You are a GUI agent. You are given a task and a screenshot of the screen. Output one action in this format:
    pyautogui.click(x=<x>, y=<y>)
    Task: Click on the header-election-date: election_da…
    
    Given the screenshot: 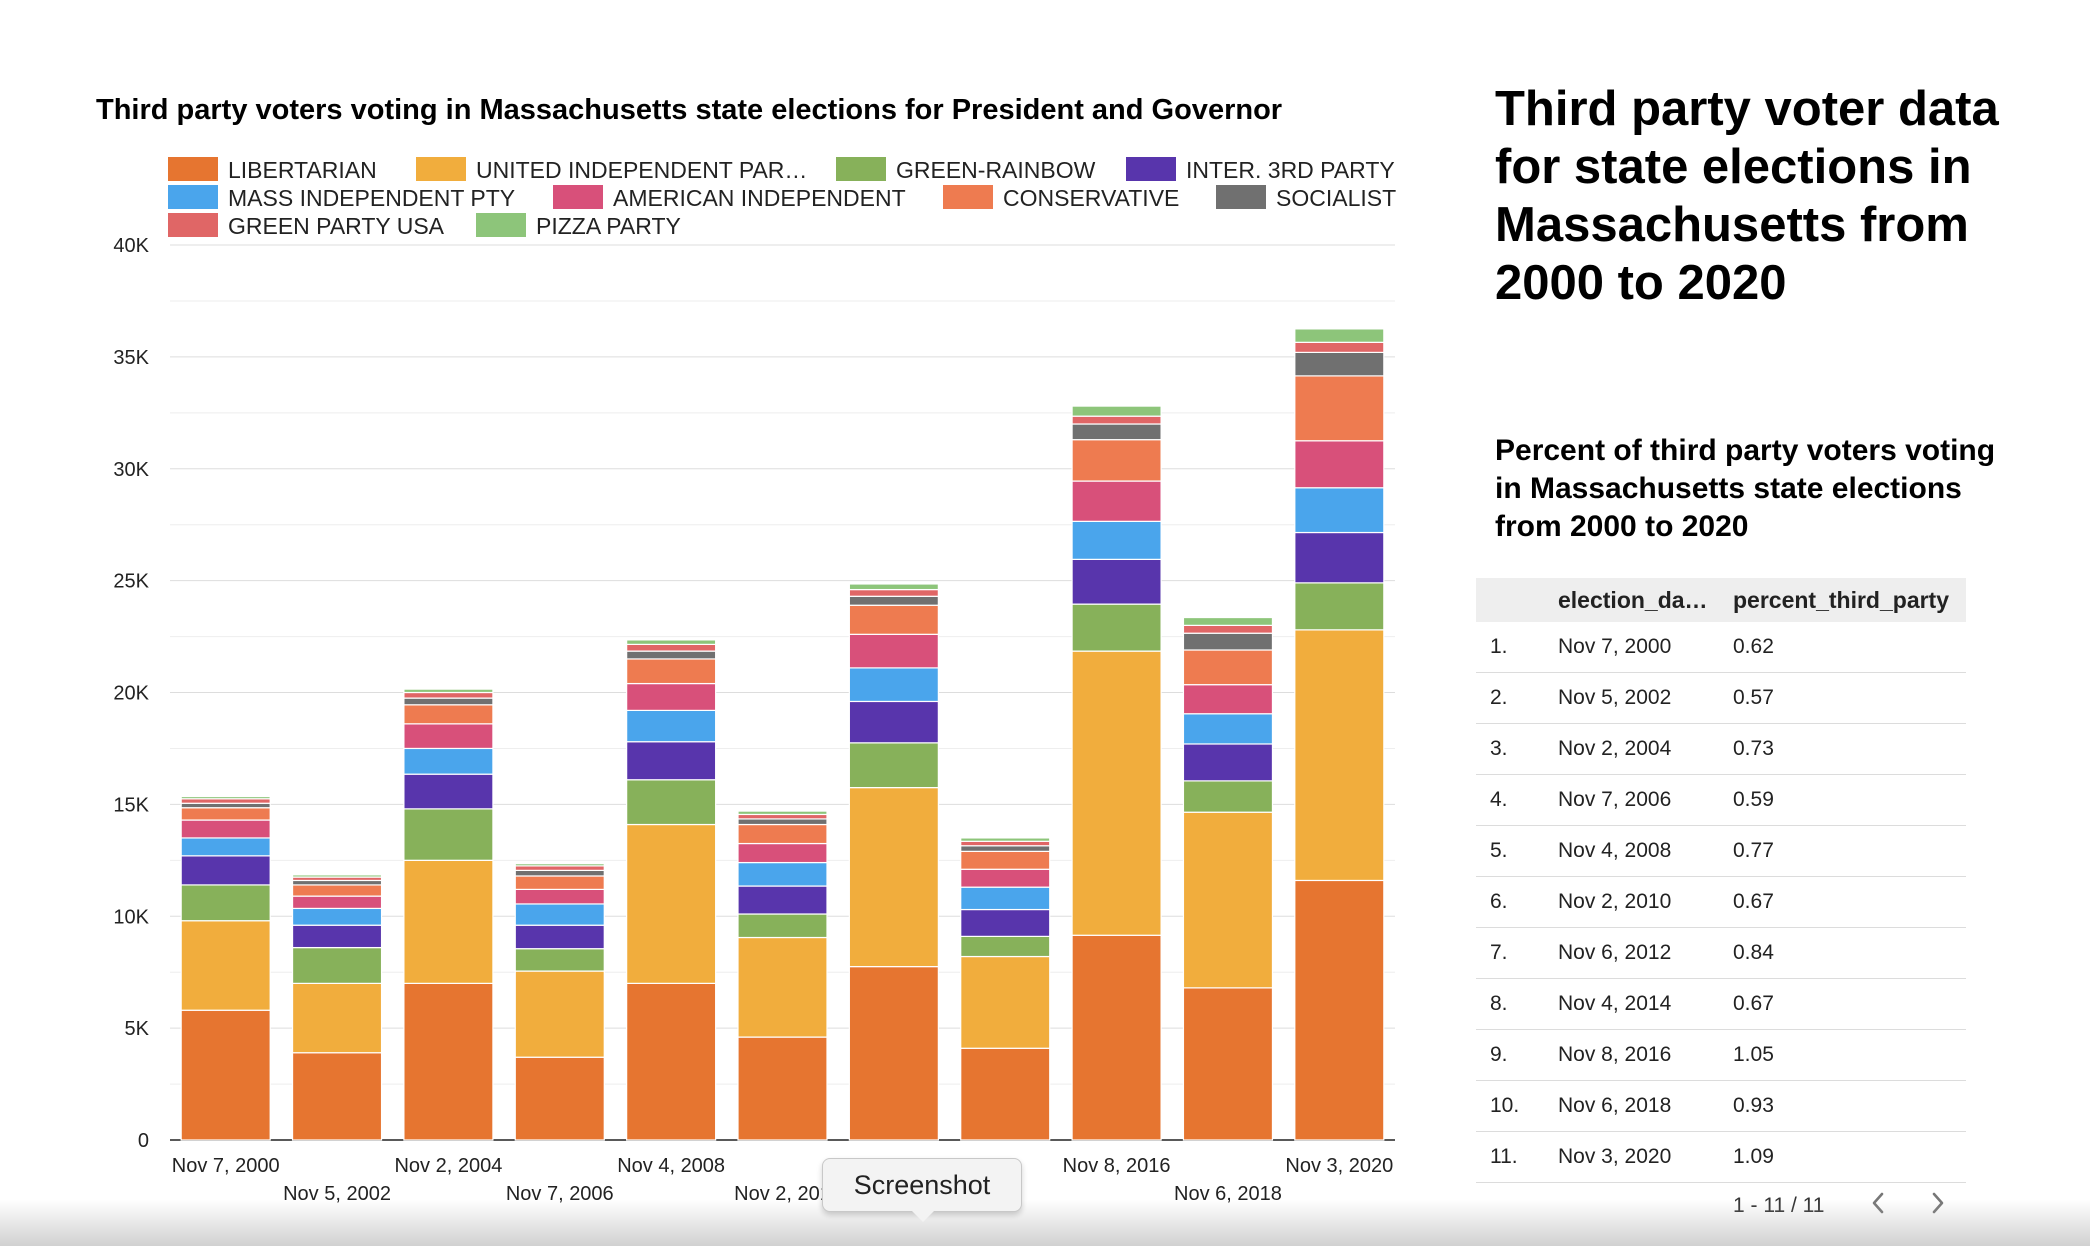 What is the action you would take?
    pyautogui.click(x=1633, y=599)
    